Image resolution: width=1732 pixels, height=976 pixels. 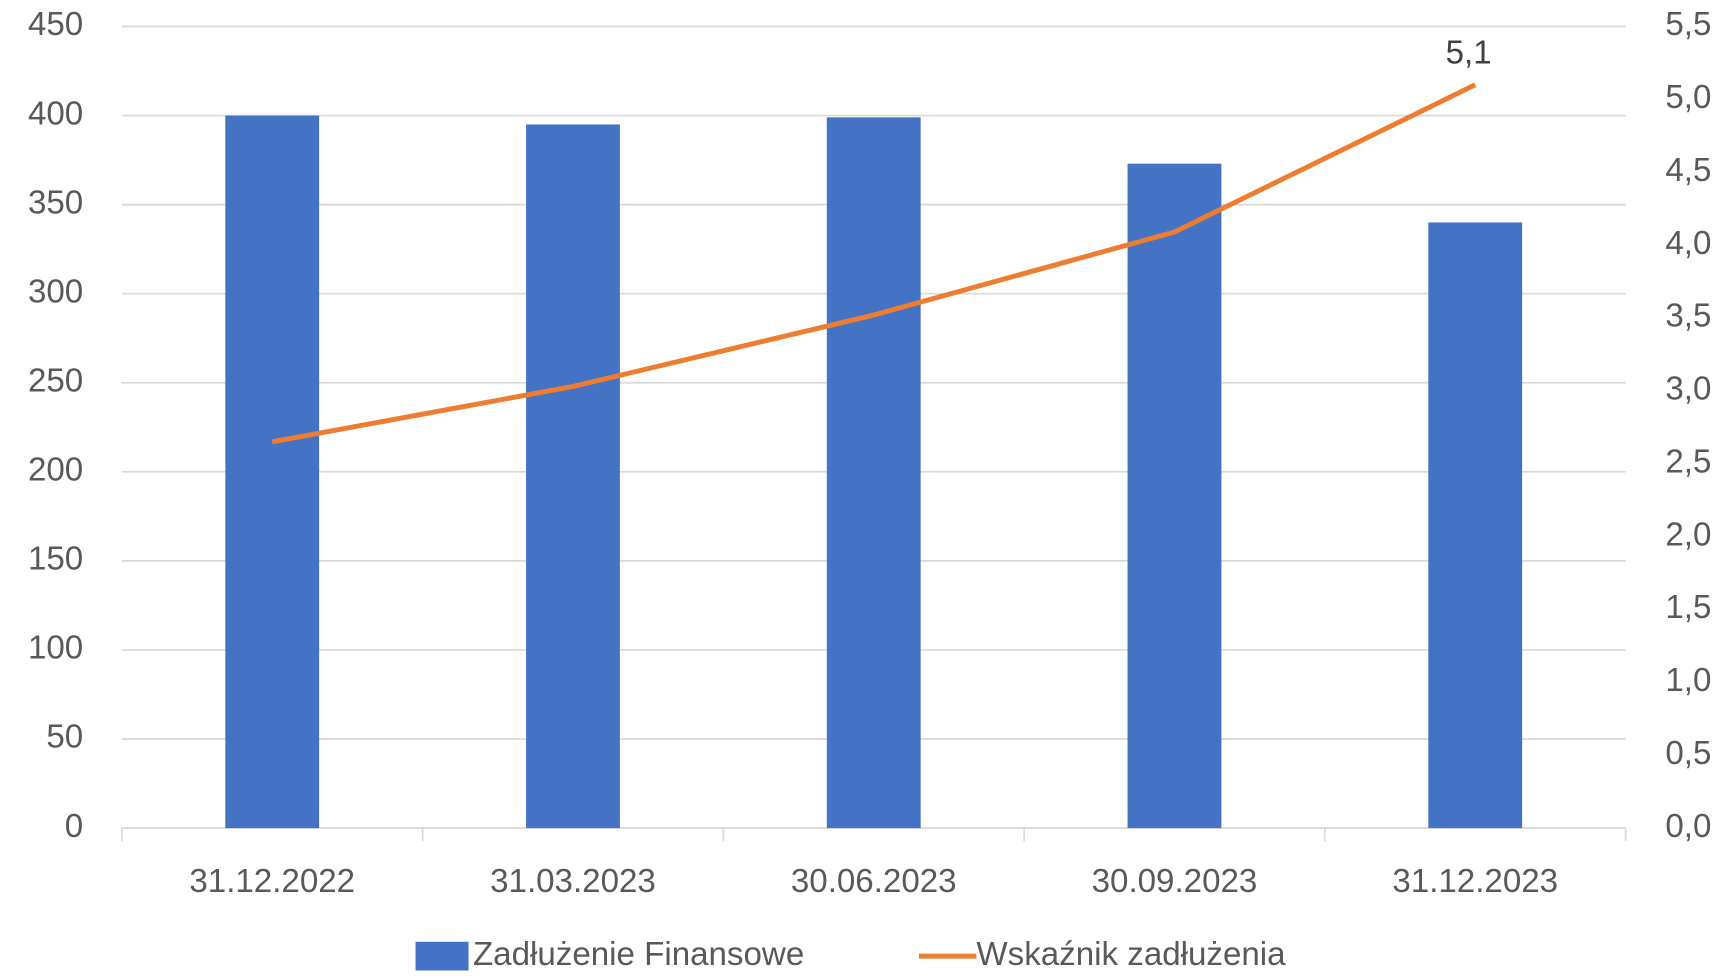 What do you see at coordinates (1688, 680) in the screenshot?
I see `y2-tick-label: 1,0` at bounding box center [1688, 680].